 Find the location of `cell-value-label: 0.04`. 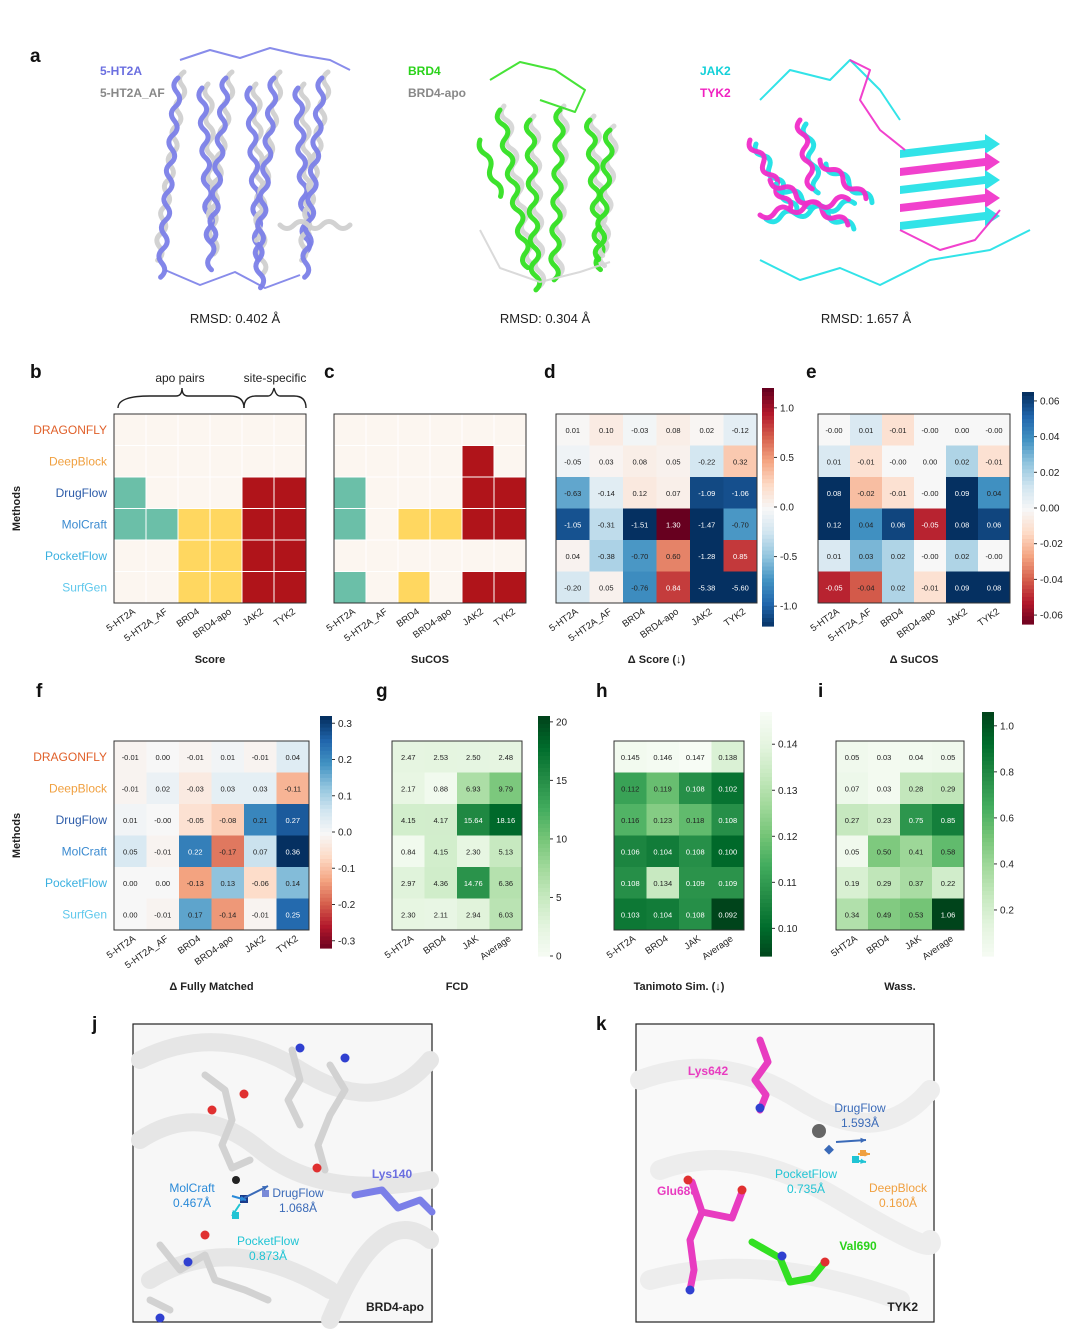

cell-value-label: 0.04 is located at coordinates (866, 524).